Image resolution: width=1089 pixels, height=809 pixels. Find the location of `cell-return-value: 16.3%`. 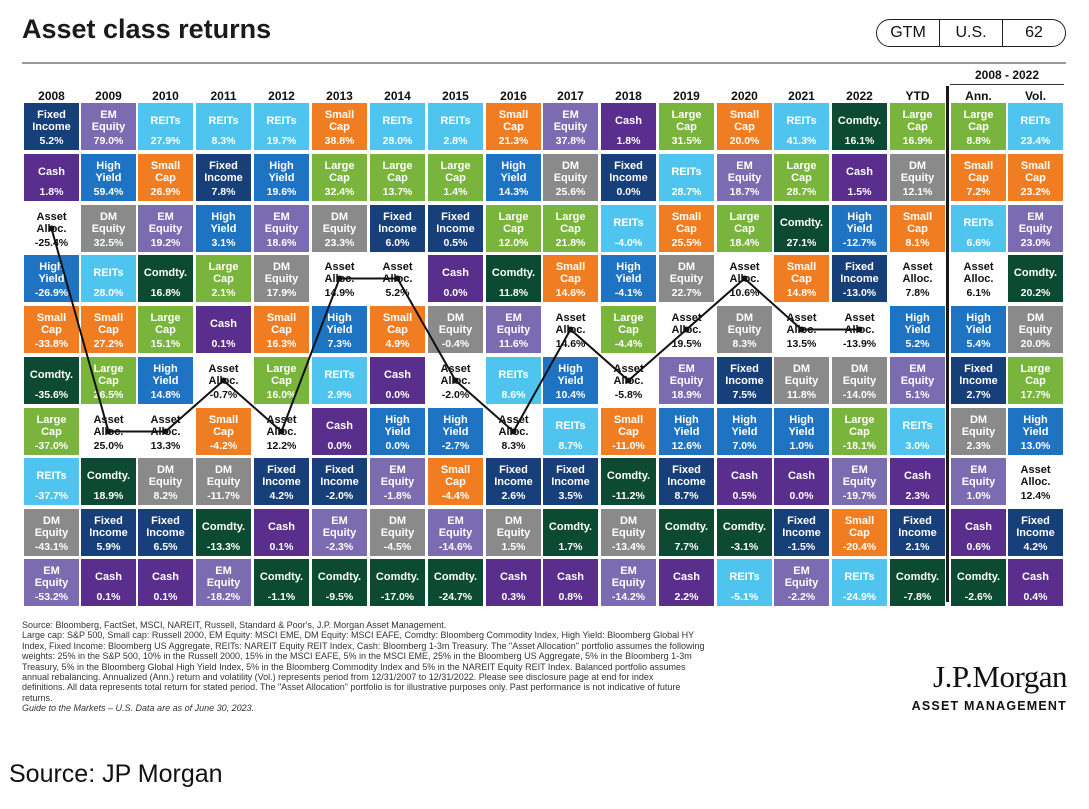

cell-return-value: 16.3% is located at coordinates (281, 344).